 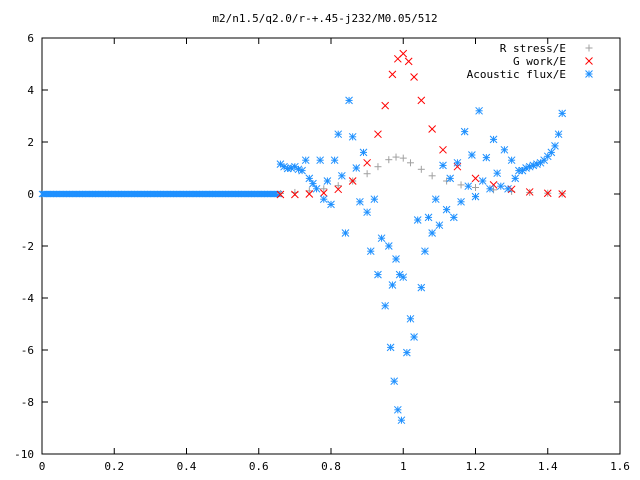 What do you see at coordinates (620, 466) in the screenshot?
I see `x-tick-label: 1.6` at bounding box center [620, 466].